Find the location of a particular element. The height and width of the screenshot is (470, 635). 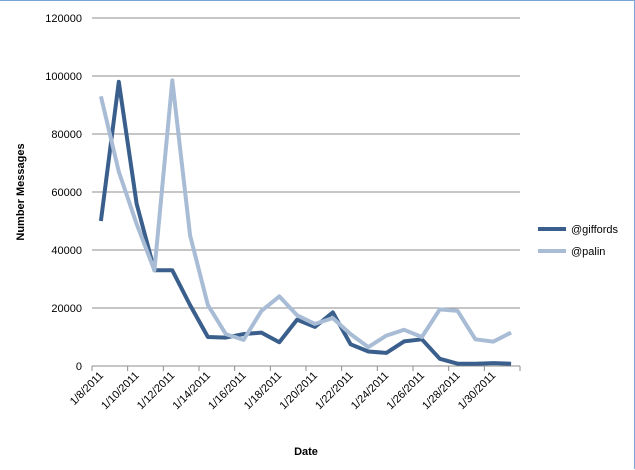

x-tick-label: 1/24/2011 is located at coordinates (370, 391).